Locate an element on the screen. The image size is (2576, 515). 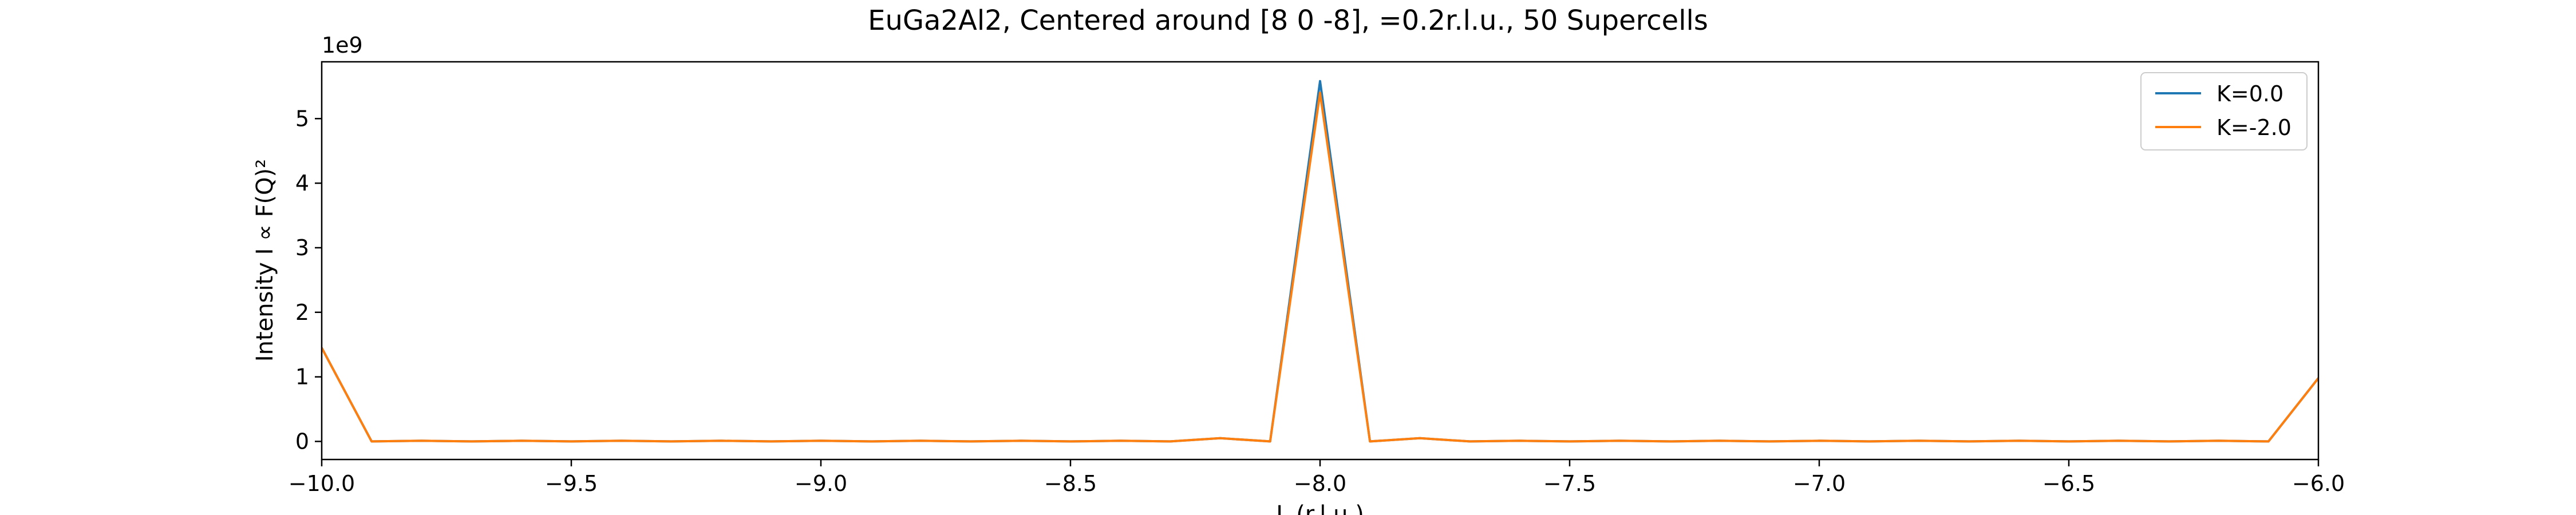
y-tick-label: 3 is located at coordinates (302, 247).